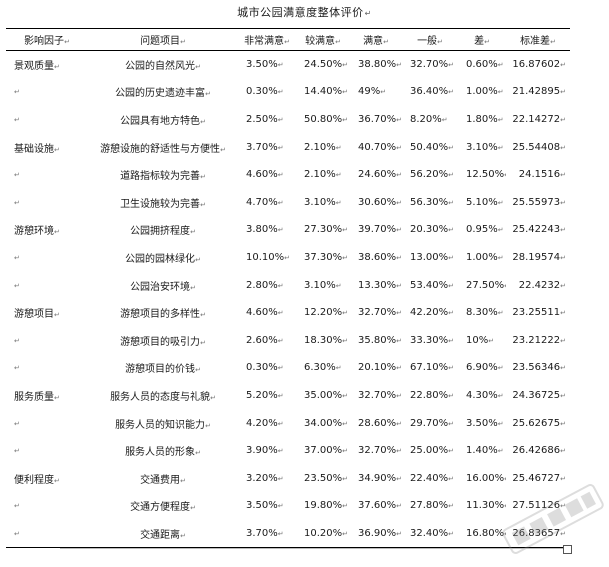 This screenshot has width=609, height=567. Describe the element at coordinates (373, 41) in the screenshot. I see `column-header-label: 满意` at that location.